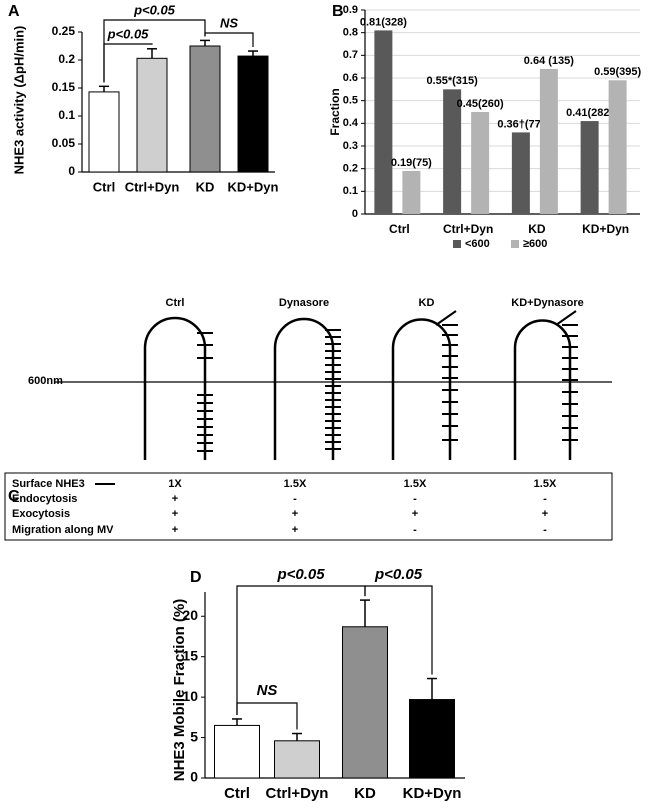  Describe the element at coordinates (350, 169) in the screenshot. I see `y-tick-label: 0.2` at that location.